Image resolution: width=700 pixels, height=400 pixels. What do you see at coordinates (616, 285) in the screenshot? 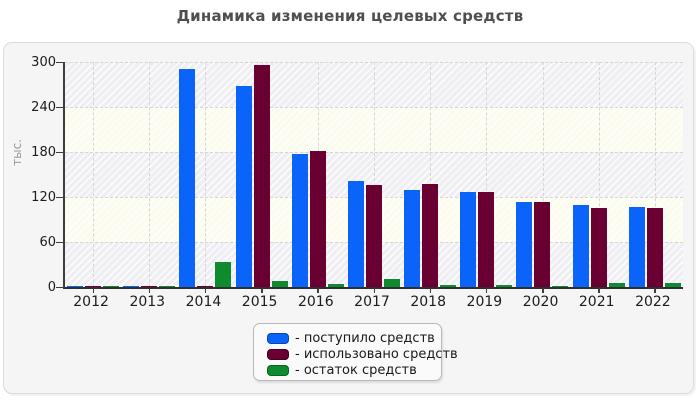
I see `bar-remainder-2021` at bounding box center [616, 285].